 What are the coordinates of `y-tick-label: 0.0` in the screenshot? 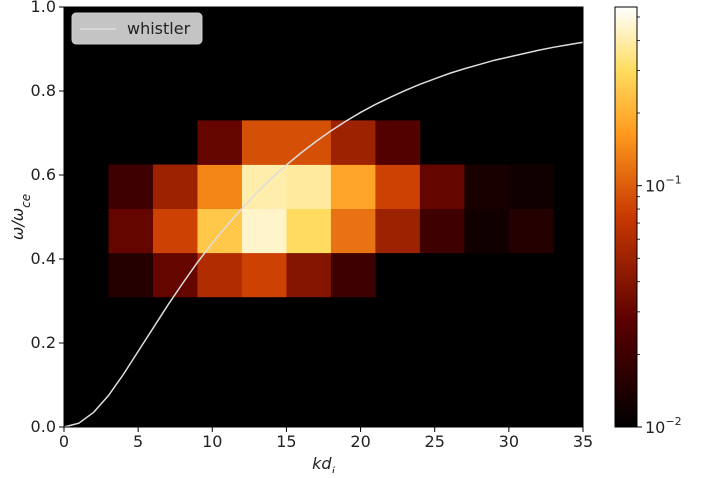 It's located at (43, 426).